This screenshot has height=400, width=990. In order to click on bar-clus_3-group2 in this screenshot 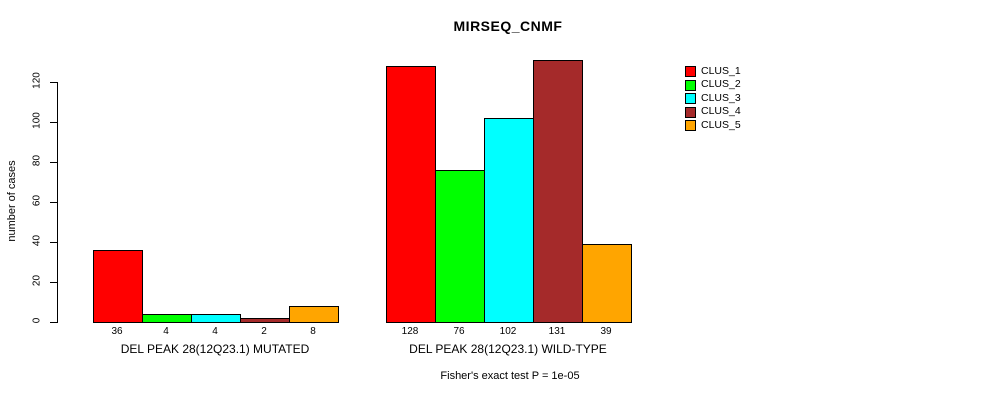, I will do `click(508, 220)`.